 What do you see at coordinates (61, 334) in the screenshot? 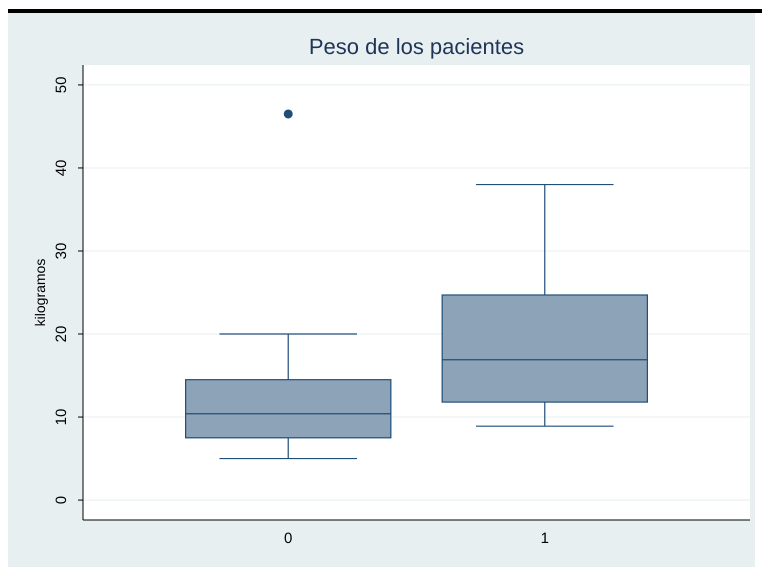
I see `y-tick-label: 20` at bounding box center [61, 334].